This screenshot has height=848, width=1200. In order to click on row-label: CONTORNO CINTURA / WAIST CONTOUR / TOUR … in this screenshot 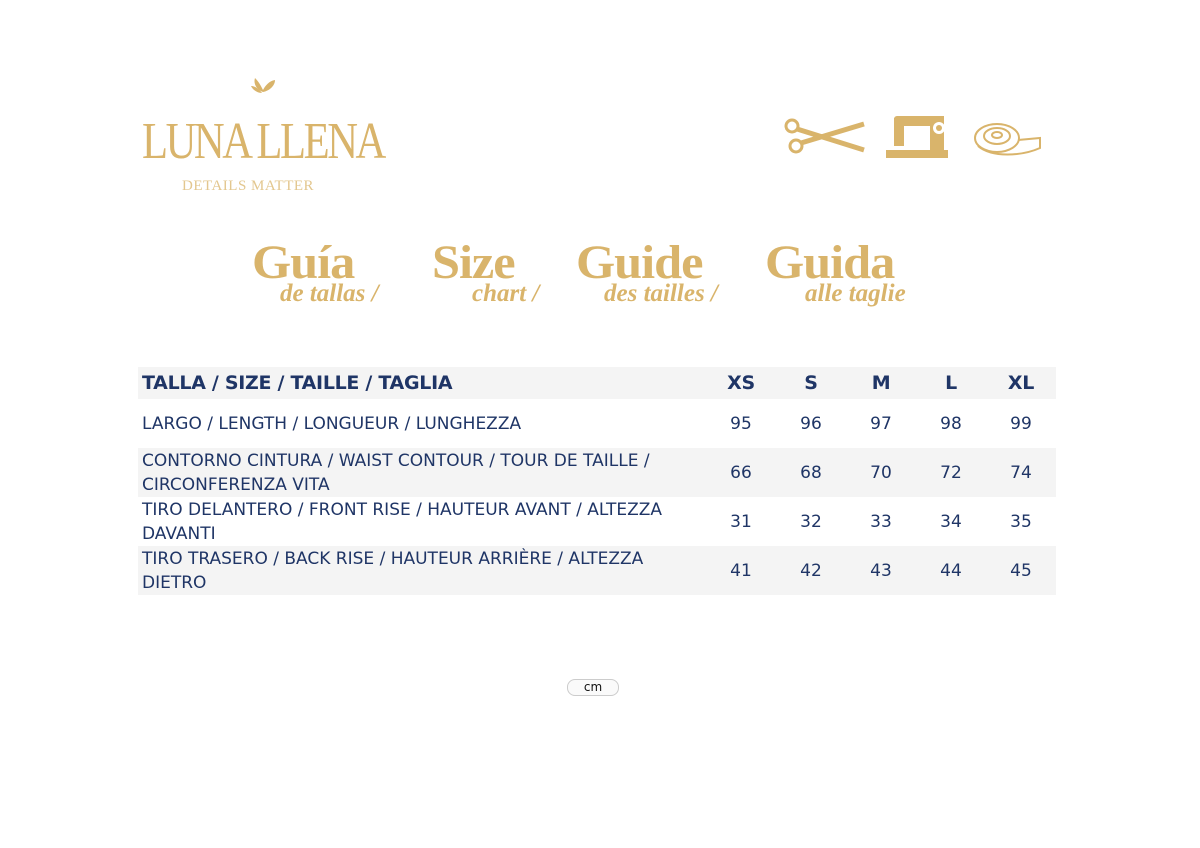, I will do `click(396, 472)`.